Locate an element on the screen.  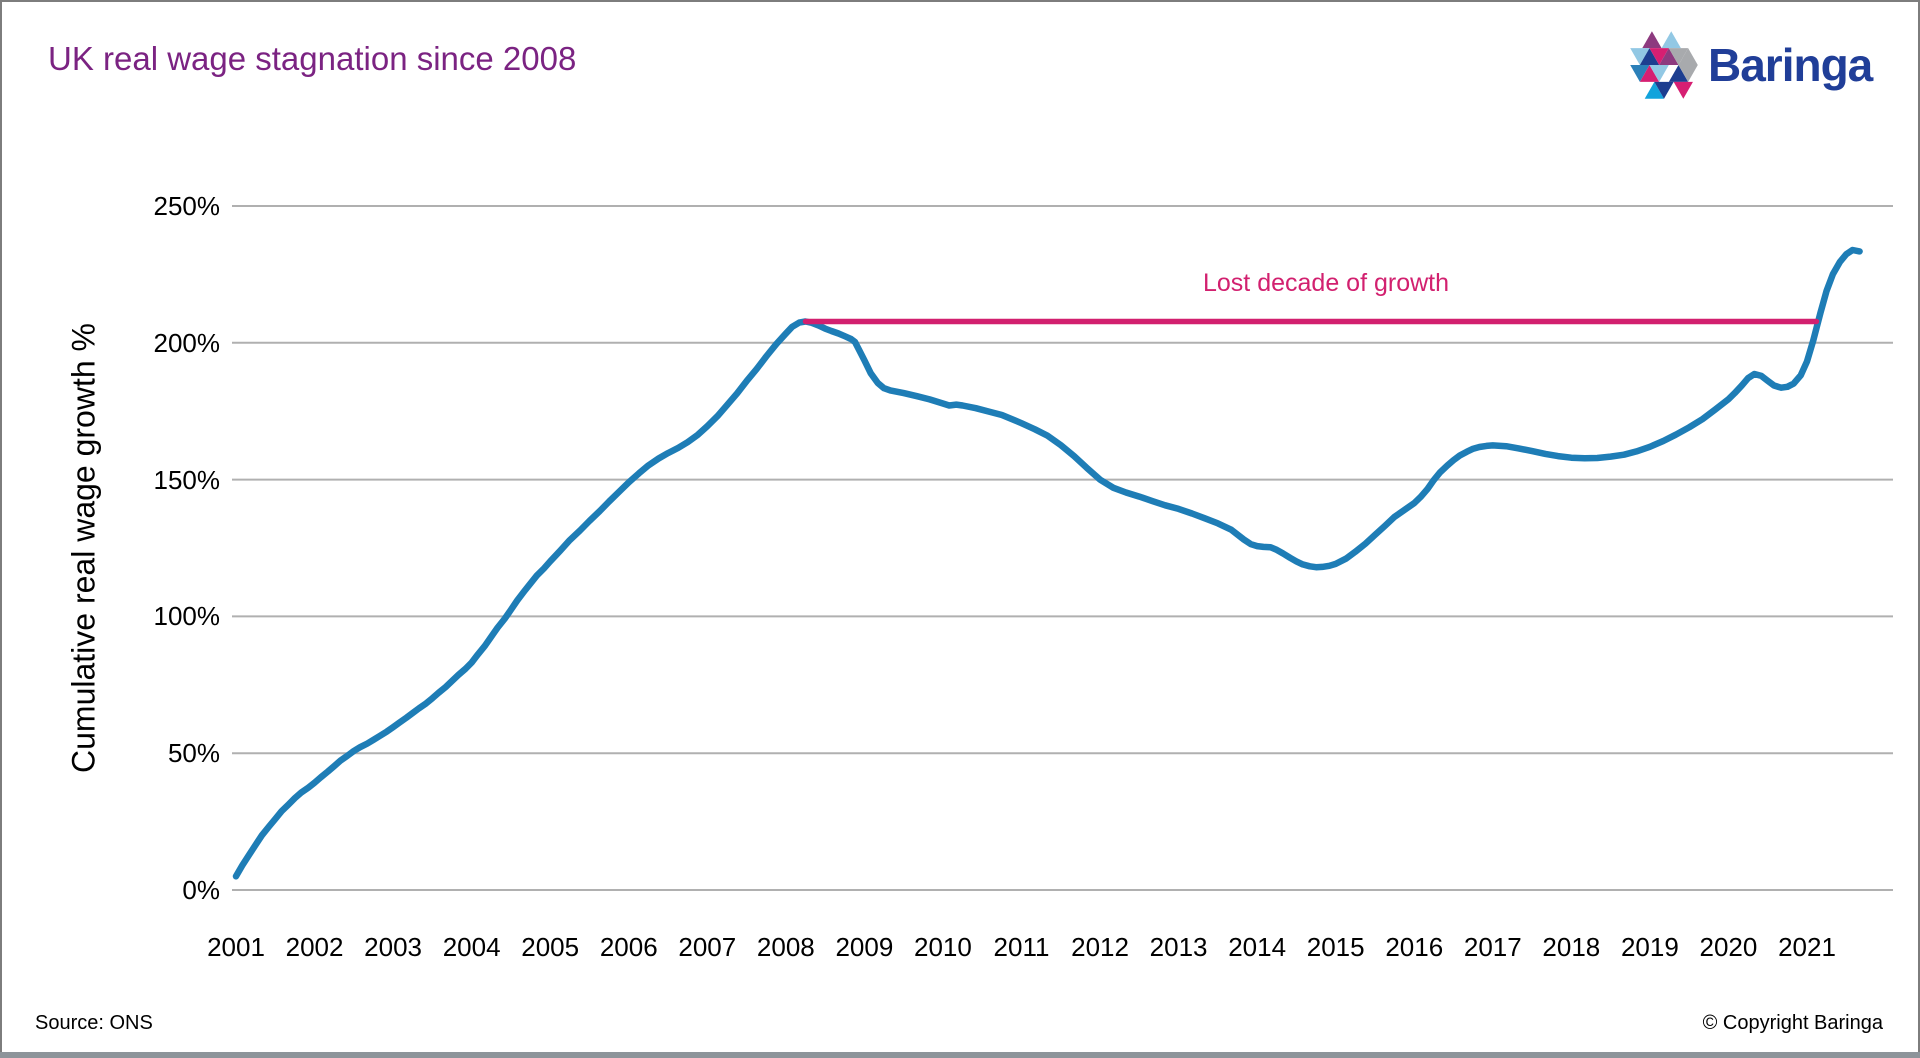
chart-title: UK real wage stagnation since 2008 is located at coordinates (312, 58).